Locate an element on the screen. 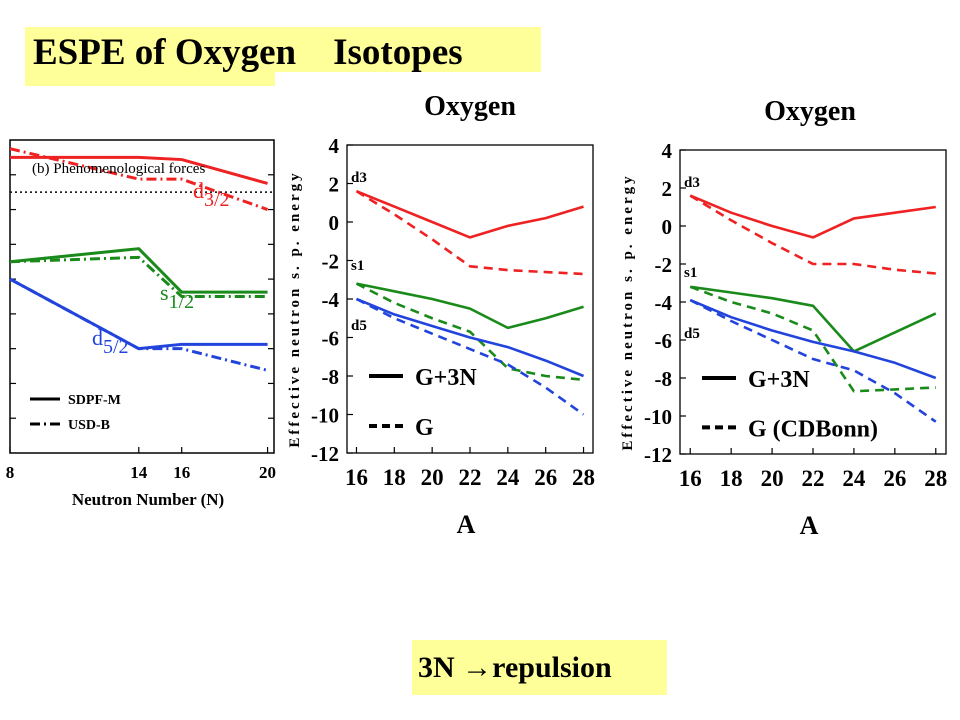  orbit-label-d3: d3/2 is located at coordinates (211, 194).